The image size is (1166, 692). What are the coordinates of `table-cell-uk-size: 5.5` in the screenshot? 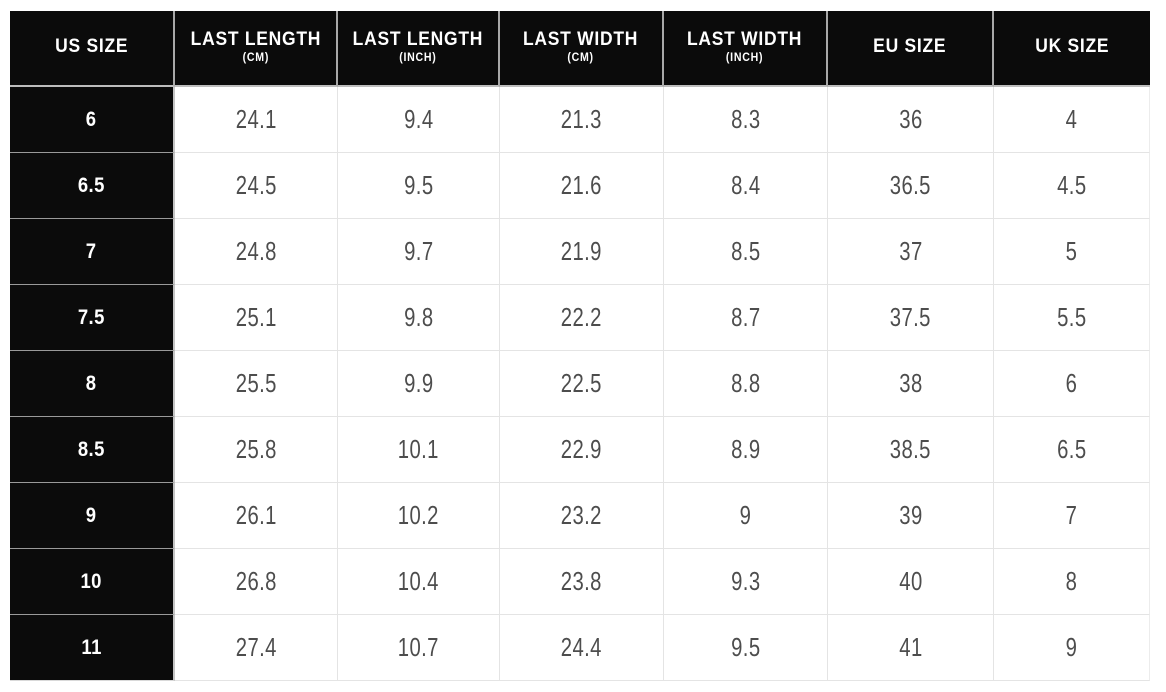 It's located at (1072, 318).